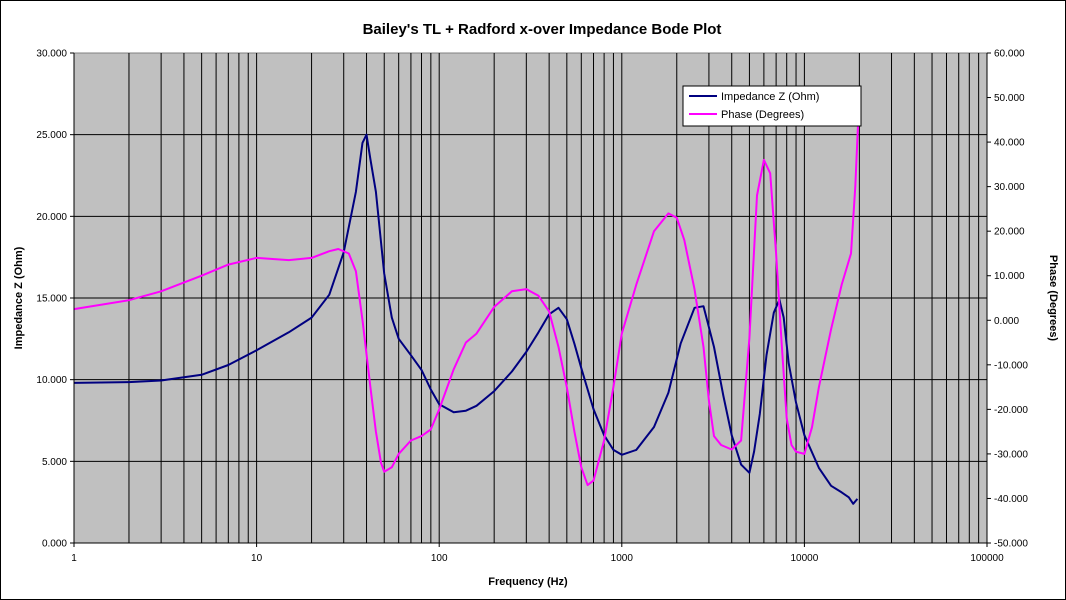 The image size is (1066, 600). I want to click on x-tick-label: 10000, so click(804, 558).